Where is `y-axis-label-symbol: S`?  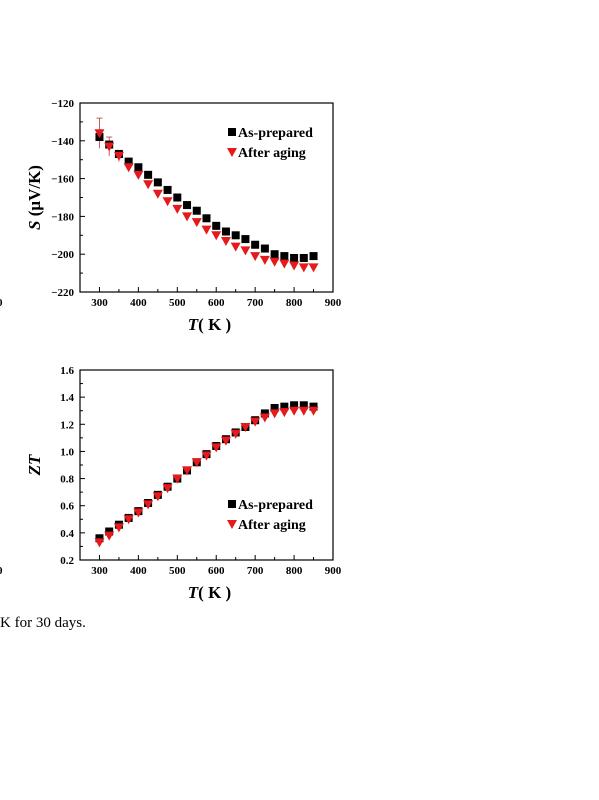
y-axis-label-symbol: S is located at coordinates (34, 224).